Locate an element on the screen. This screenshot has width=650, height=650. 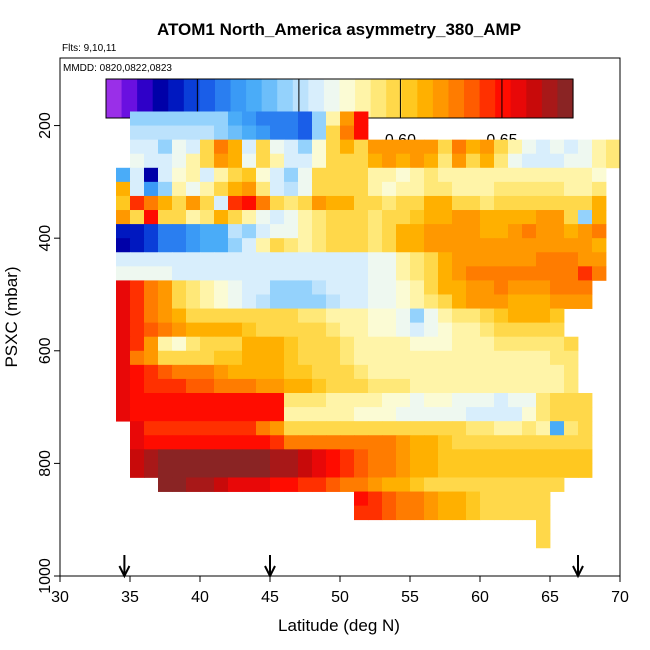
colorbar is located at coordinates (339, 98).